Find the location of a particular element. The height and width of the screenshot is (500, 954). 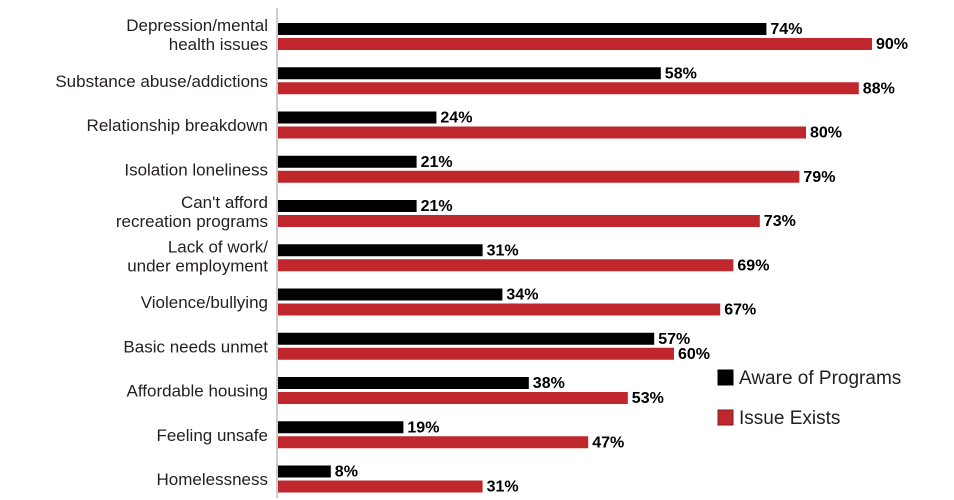

category-label: Feeling unsafe is located at coordinates (212, 435).